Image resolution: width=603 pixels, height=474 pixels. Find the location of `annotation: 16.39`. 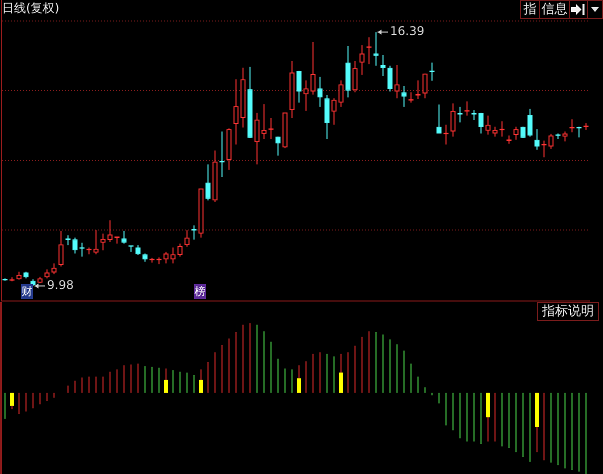

annotation: 16.39 is located at coordinates (407, 31).